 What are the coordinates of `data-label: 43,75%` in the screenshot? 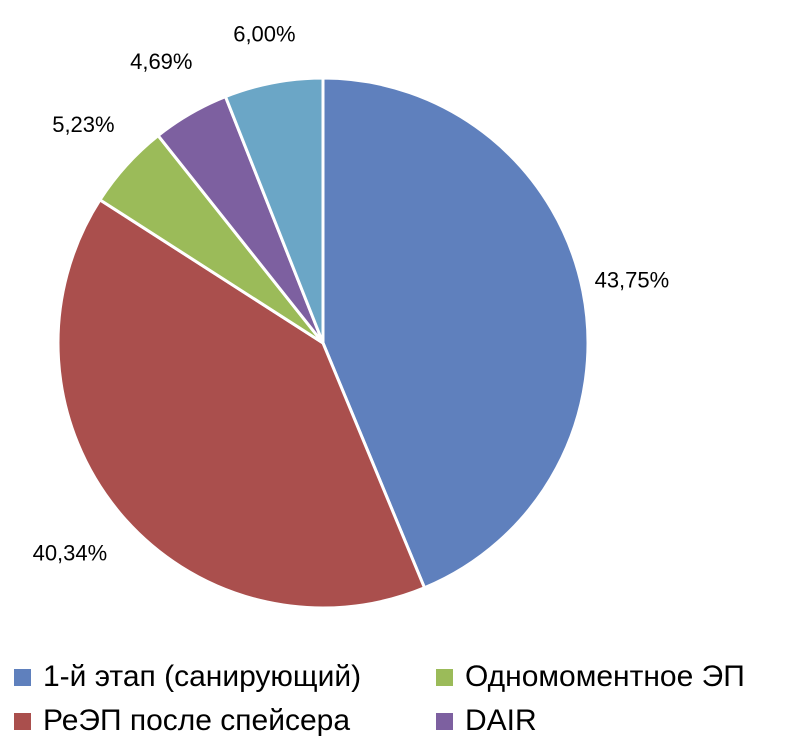 It's located at (632, 279).